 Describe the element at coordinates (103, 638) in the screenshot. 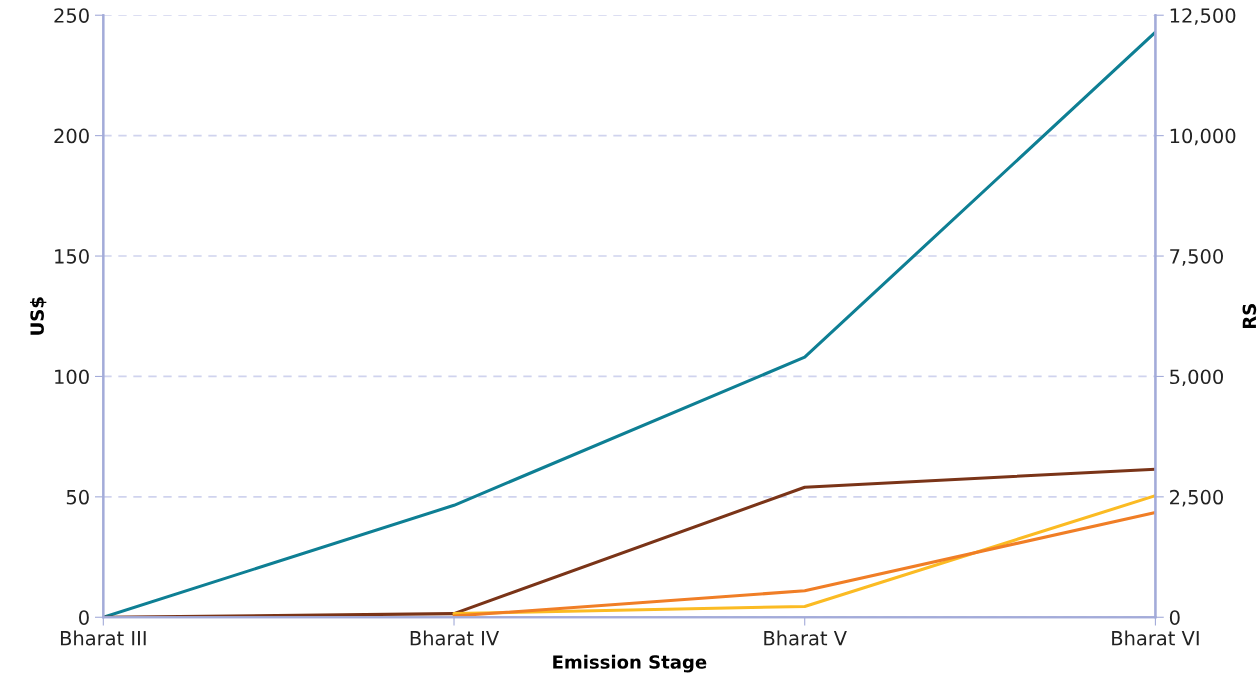

I see `x-tick-label: Bharat III` at that location.